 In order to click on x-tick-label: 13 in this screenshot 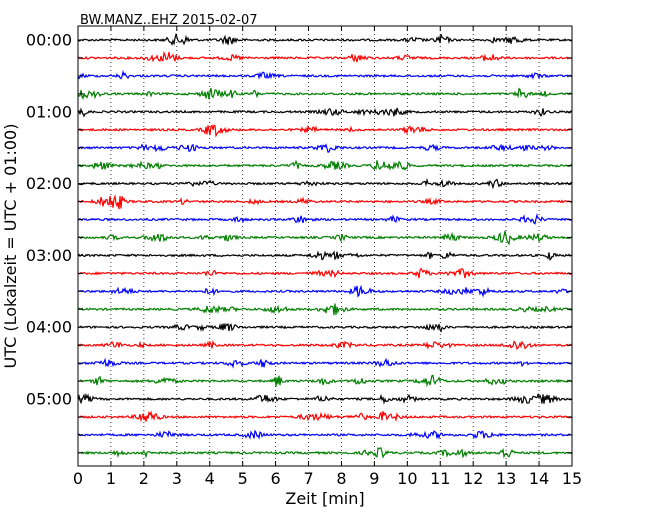, I will do `click(506, 478)`.